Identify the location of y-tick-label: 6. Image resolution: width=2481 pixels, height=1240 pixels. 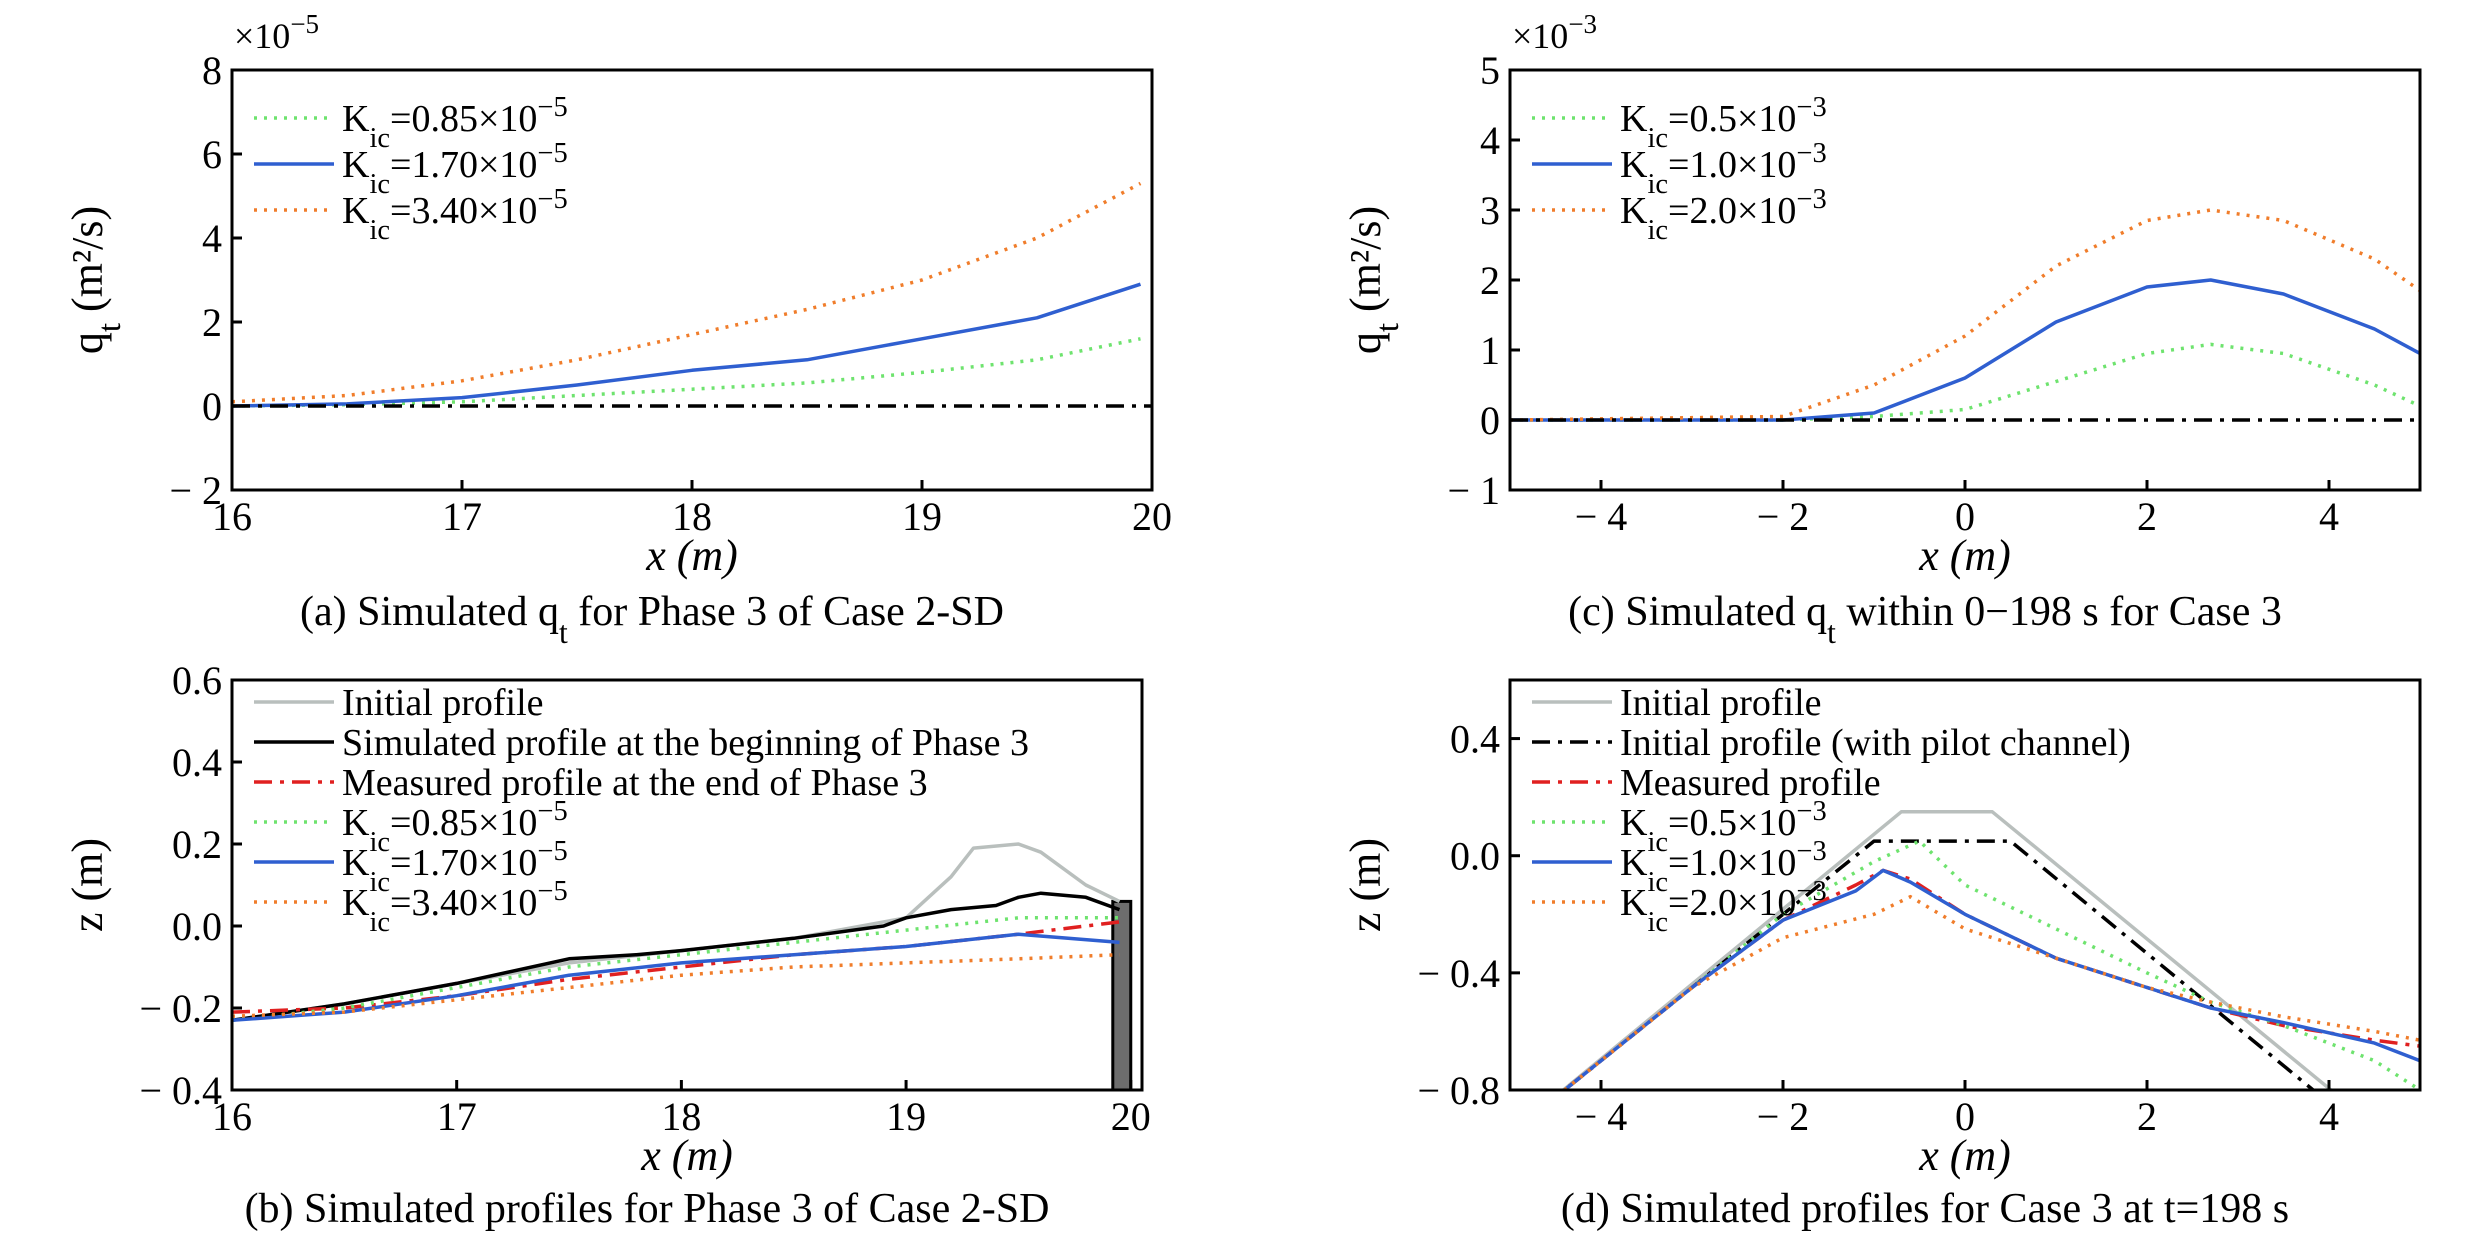
(212, 154).